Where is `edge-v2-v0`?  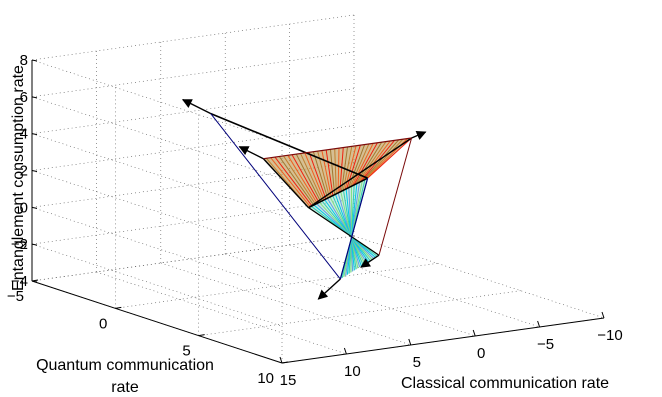
edge-v2-v0 is located at coordinates (286, 183).